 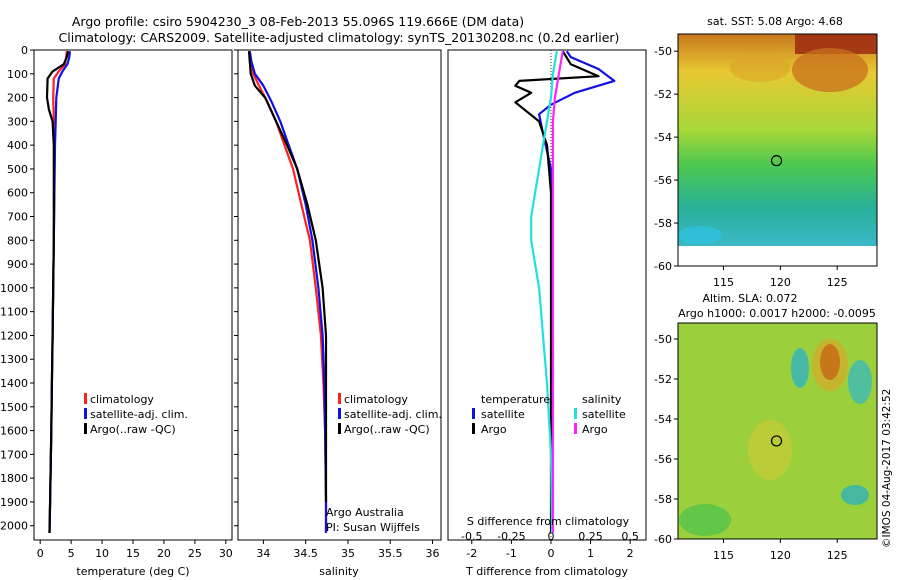 I want to click on difference-series, so click(x=565, y=291).